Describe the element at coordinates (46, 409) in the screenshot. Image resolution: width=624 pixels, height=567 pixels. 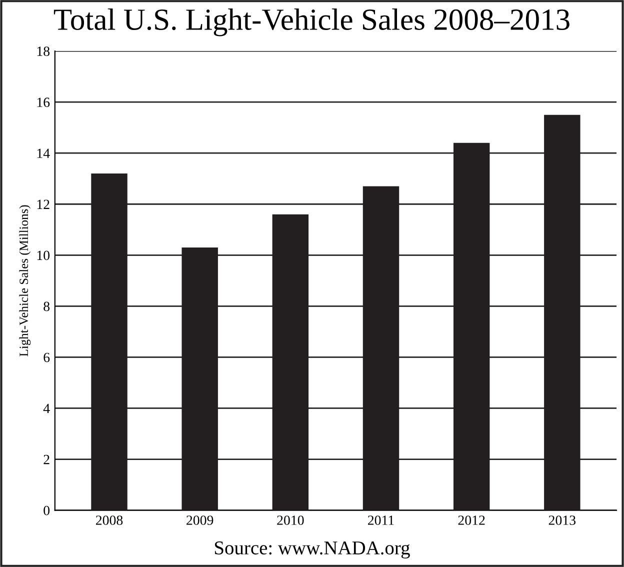
I see `y-tick-label: 4` at that location.